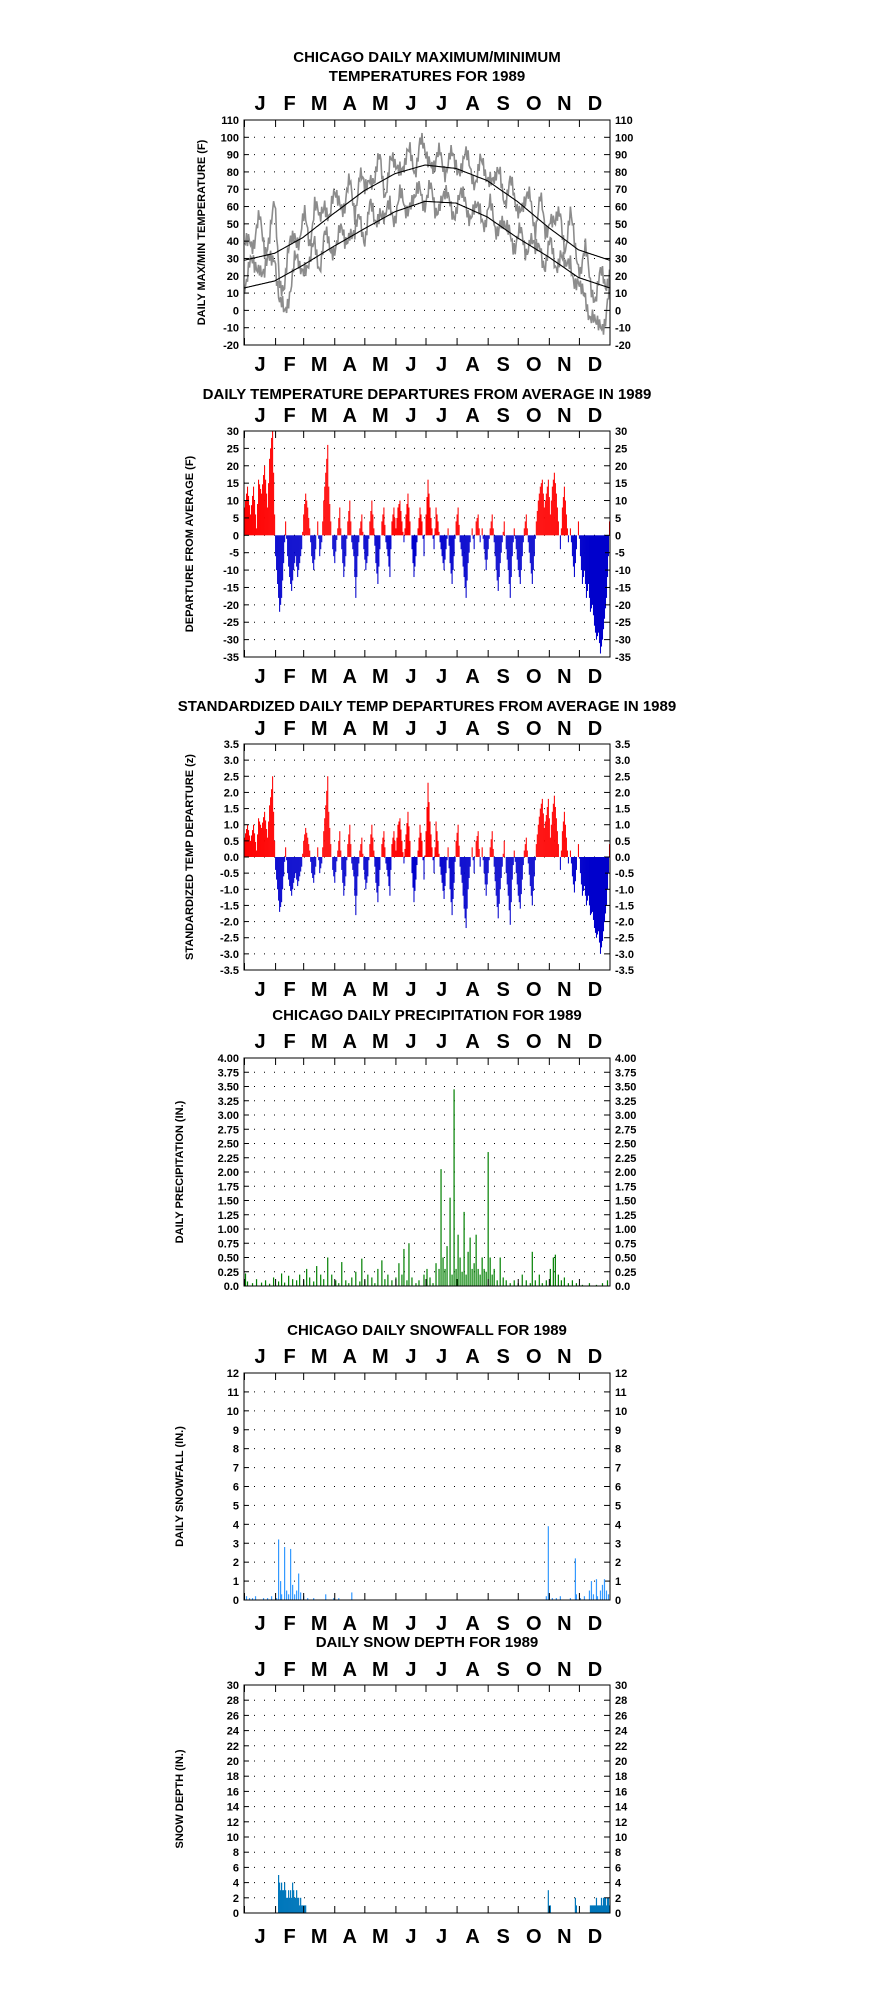 The height and width of the screenshot is (1989, 883). I want to click on y-tick-label-right: -15, so click(623, 588).